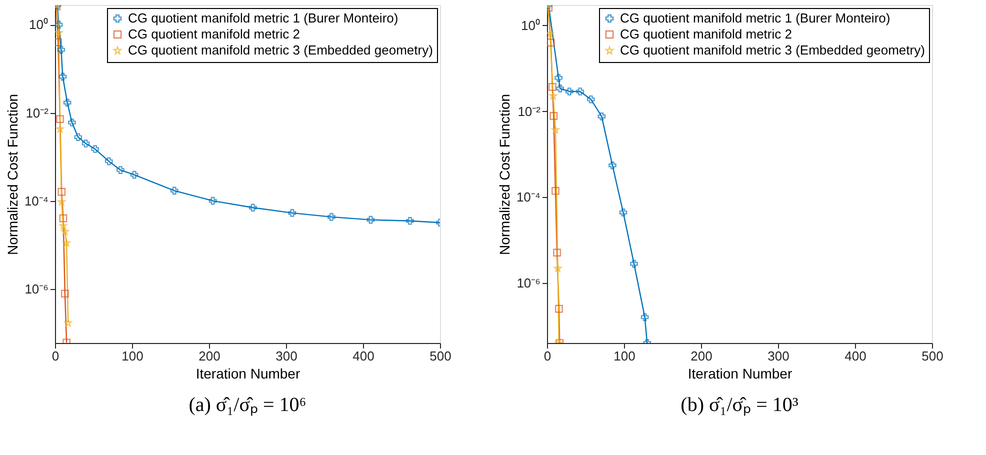 The image size is (986, 455). What do you see at coordinates (247, 405) in the screenshot?
I see `text: (a) σ̂₁/σ̂ₚ = 10⁶` at bounding box center [247, 405].